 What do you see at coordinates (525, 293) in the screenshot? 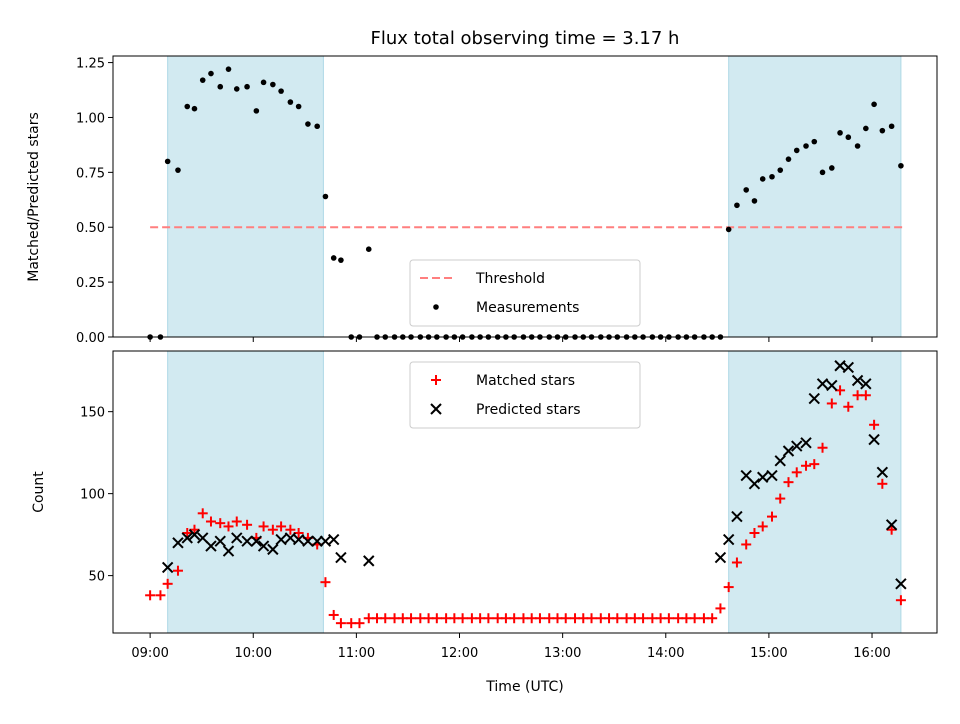
I see `legend: Threshold Measurements` at bounding box center [525, 293].